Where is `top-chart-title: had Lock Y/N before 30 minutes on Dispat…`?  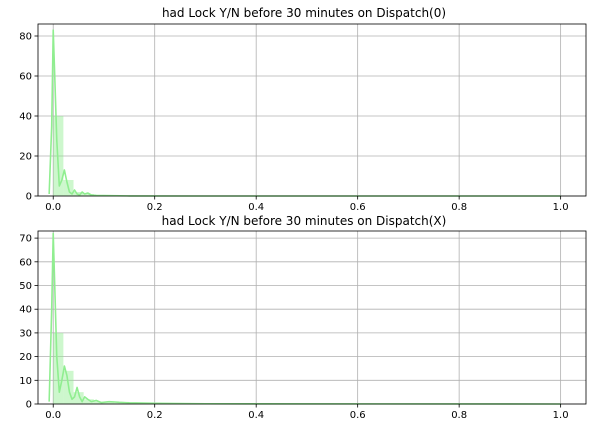
top-chart-title: had Lock Y/N before 30 minutes on Dispat… is located at coordinates (304, 13).